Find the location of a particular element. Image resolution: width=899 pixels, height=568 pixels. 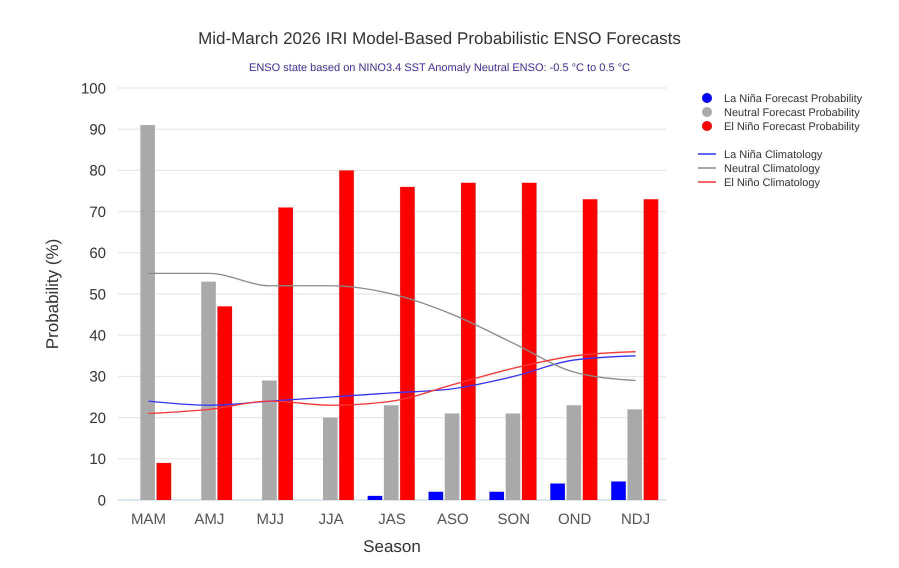

y-tick-label: 0 is located at coordinates (102, 501).